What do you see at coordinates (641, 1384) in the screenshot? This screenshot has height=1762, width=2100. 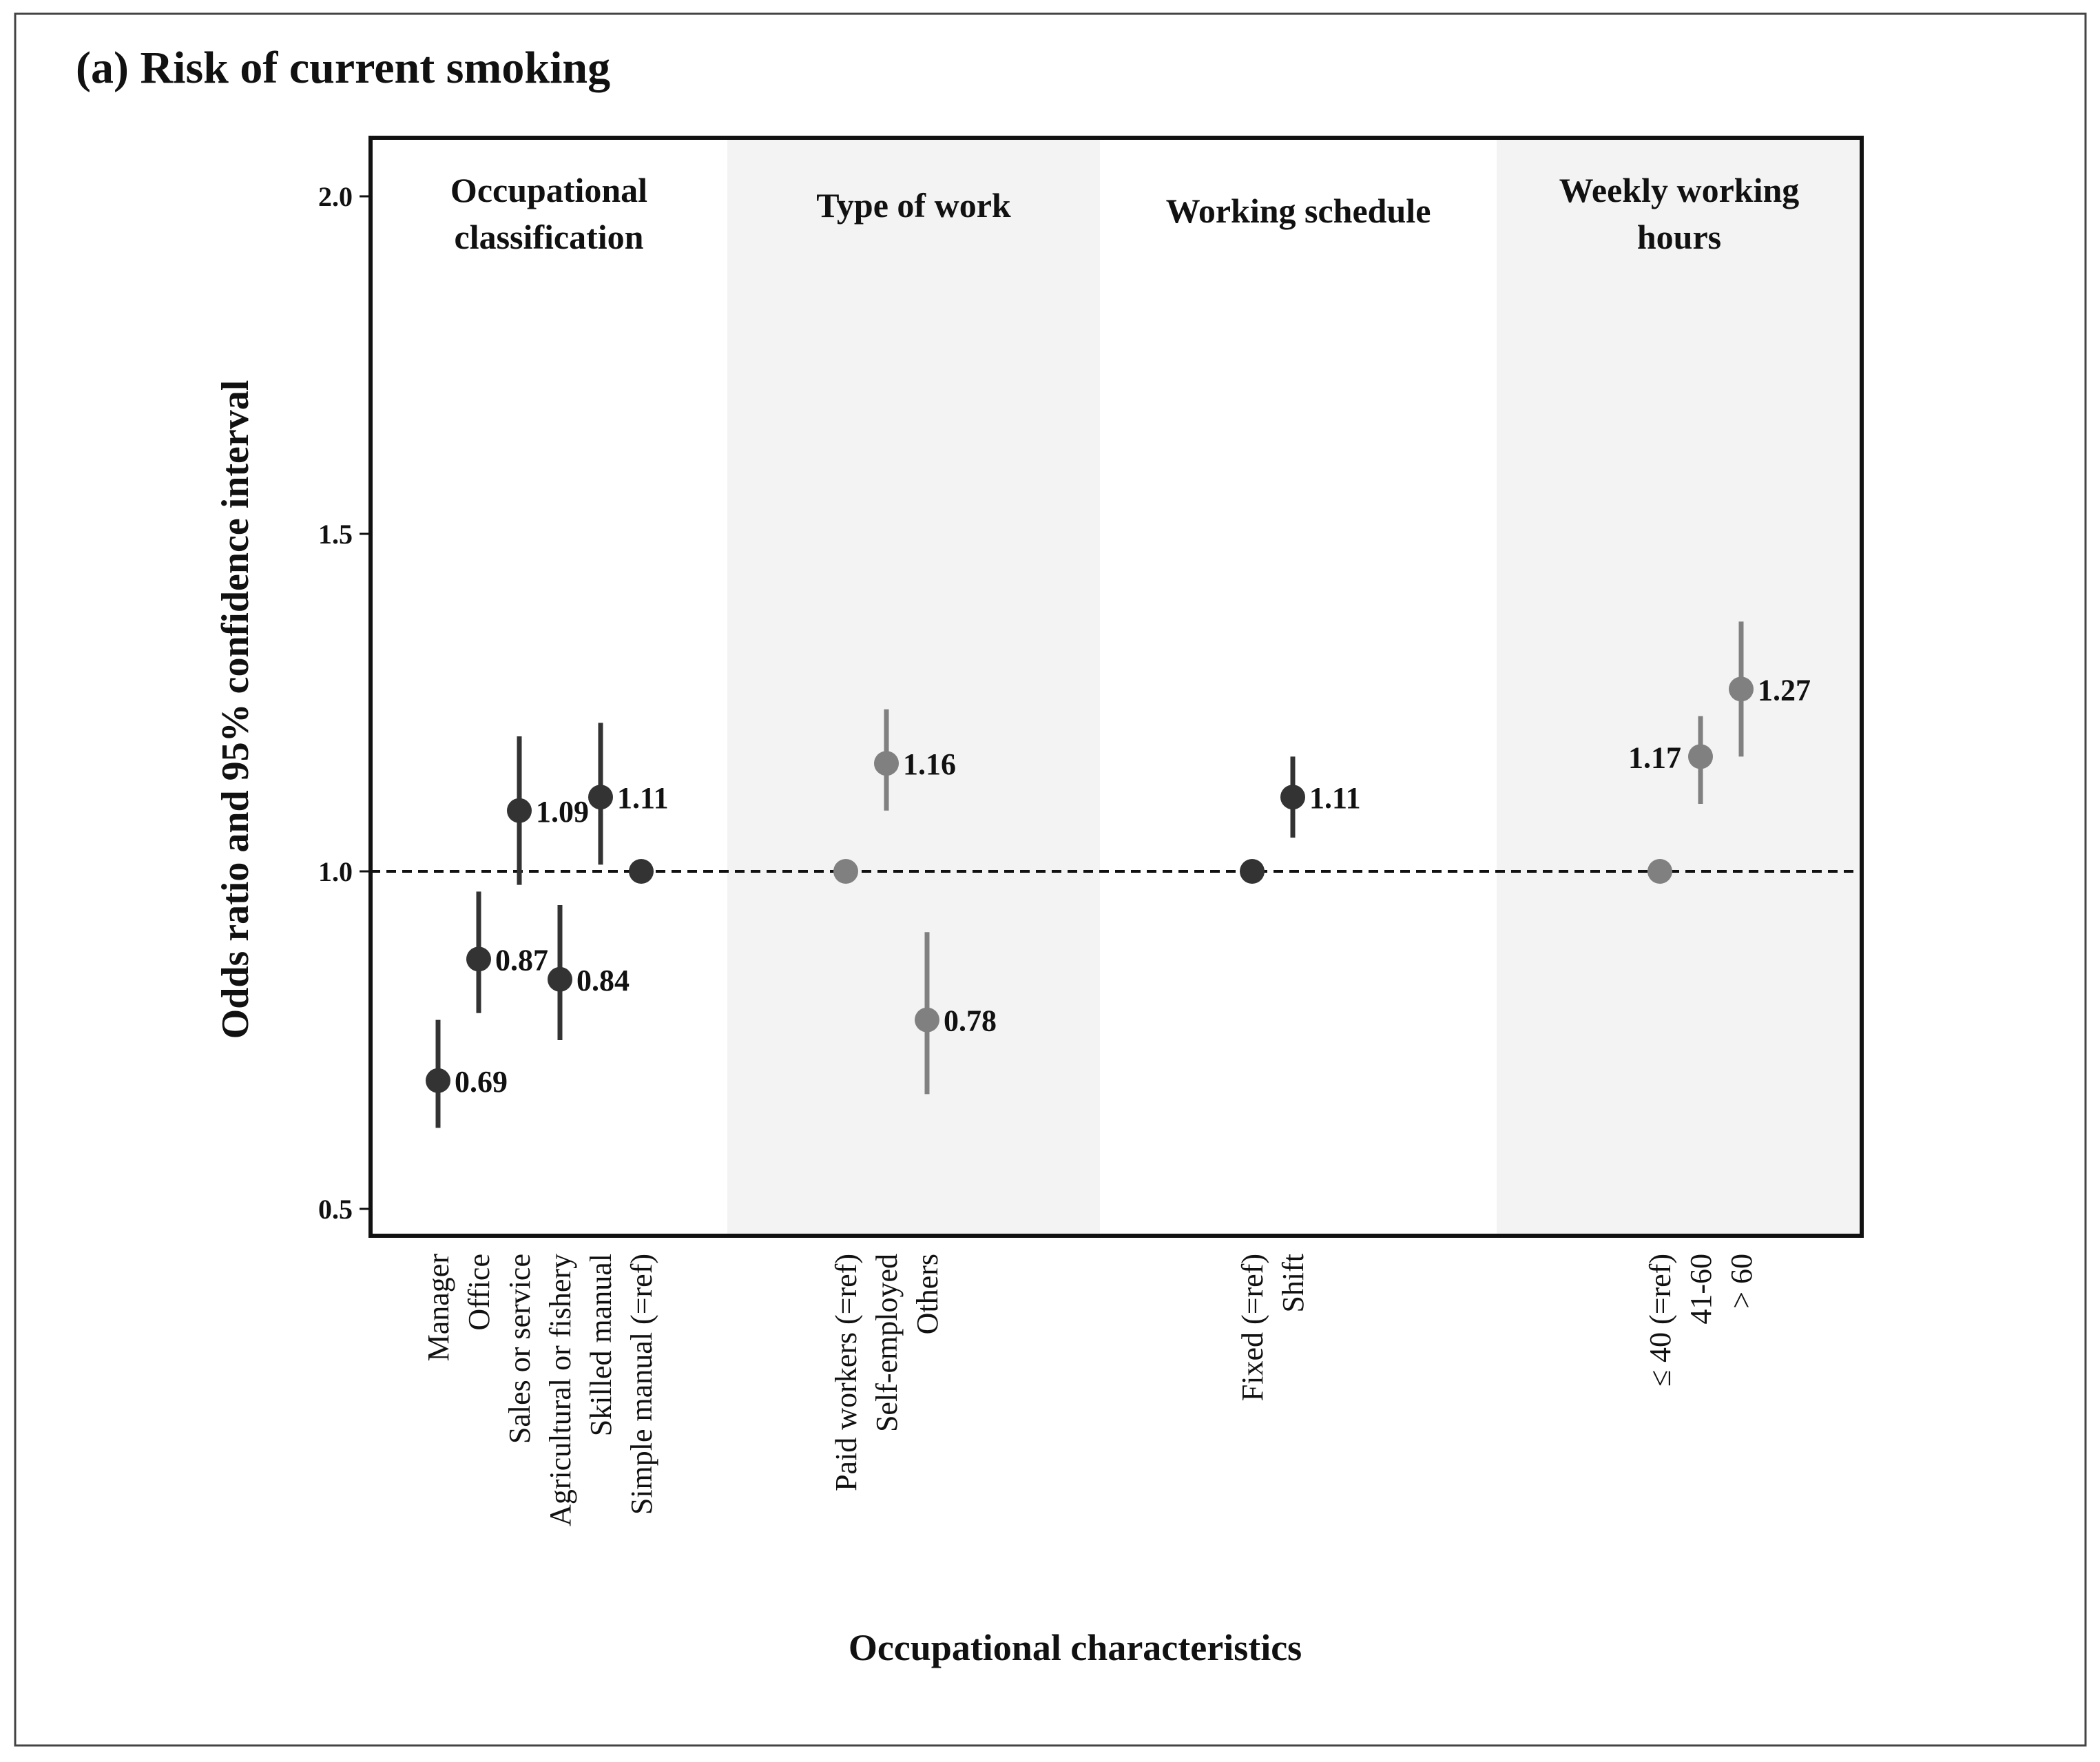 I see `category-label: Simple manual (=ref)` at bounding box center [641, 1384].